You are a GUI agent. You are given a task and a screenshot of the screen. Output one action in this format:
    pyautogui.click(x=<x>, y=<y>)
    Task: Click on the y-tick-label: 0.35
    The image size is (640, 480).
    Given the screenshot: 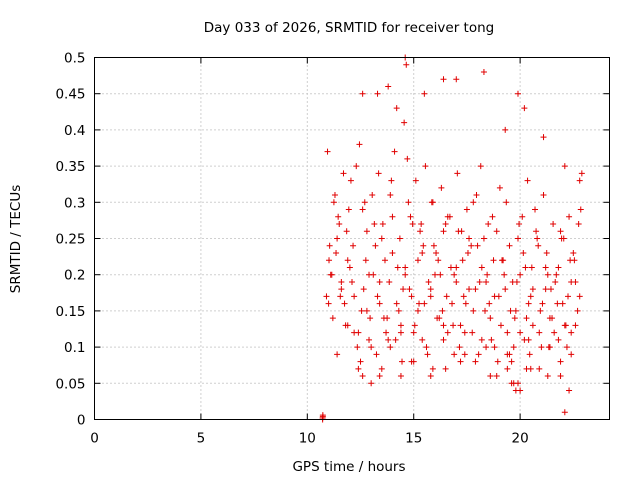 What is the action you would take?
    pyautogui.click(x=70, y=167)
    